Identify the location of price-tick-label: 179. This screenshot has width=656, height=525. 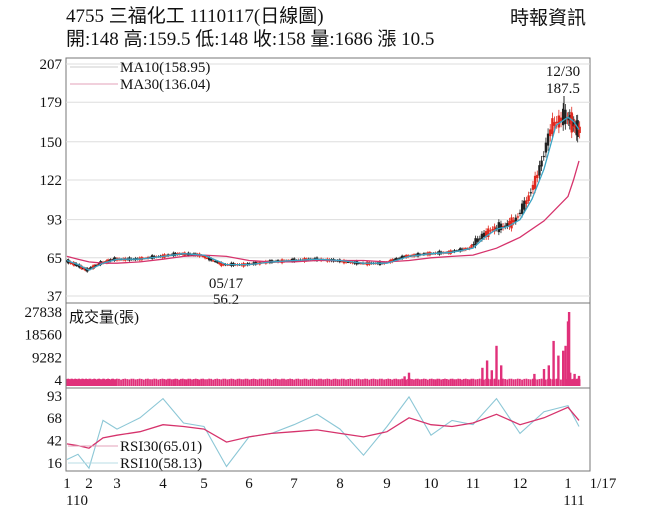
(51, 103).